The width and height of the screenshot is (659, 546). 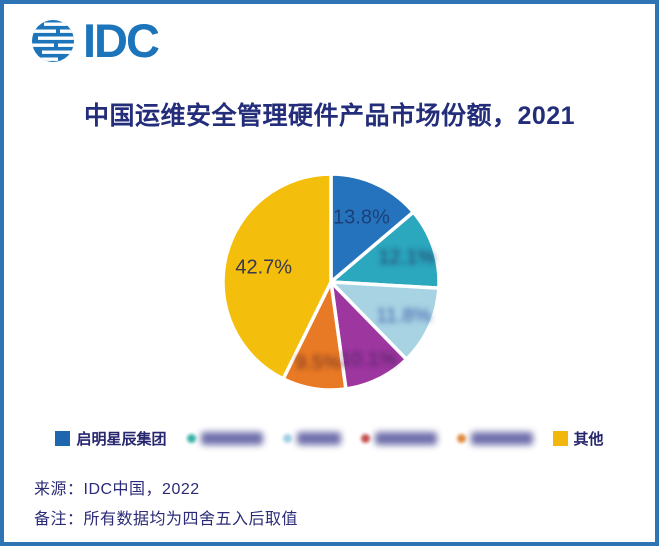 I want to click on legend: 启明星辰集团 其他, so click(x=329, y=438).